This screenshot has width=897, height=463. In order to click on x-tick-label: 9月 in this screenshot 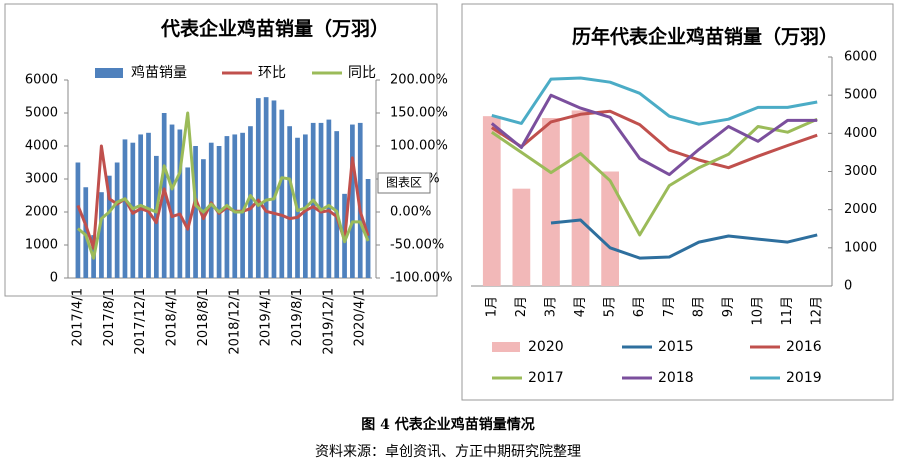, I will do `click(728, 306)`.